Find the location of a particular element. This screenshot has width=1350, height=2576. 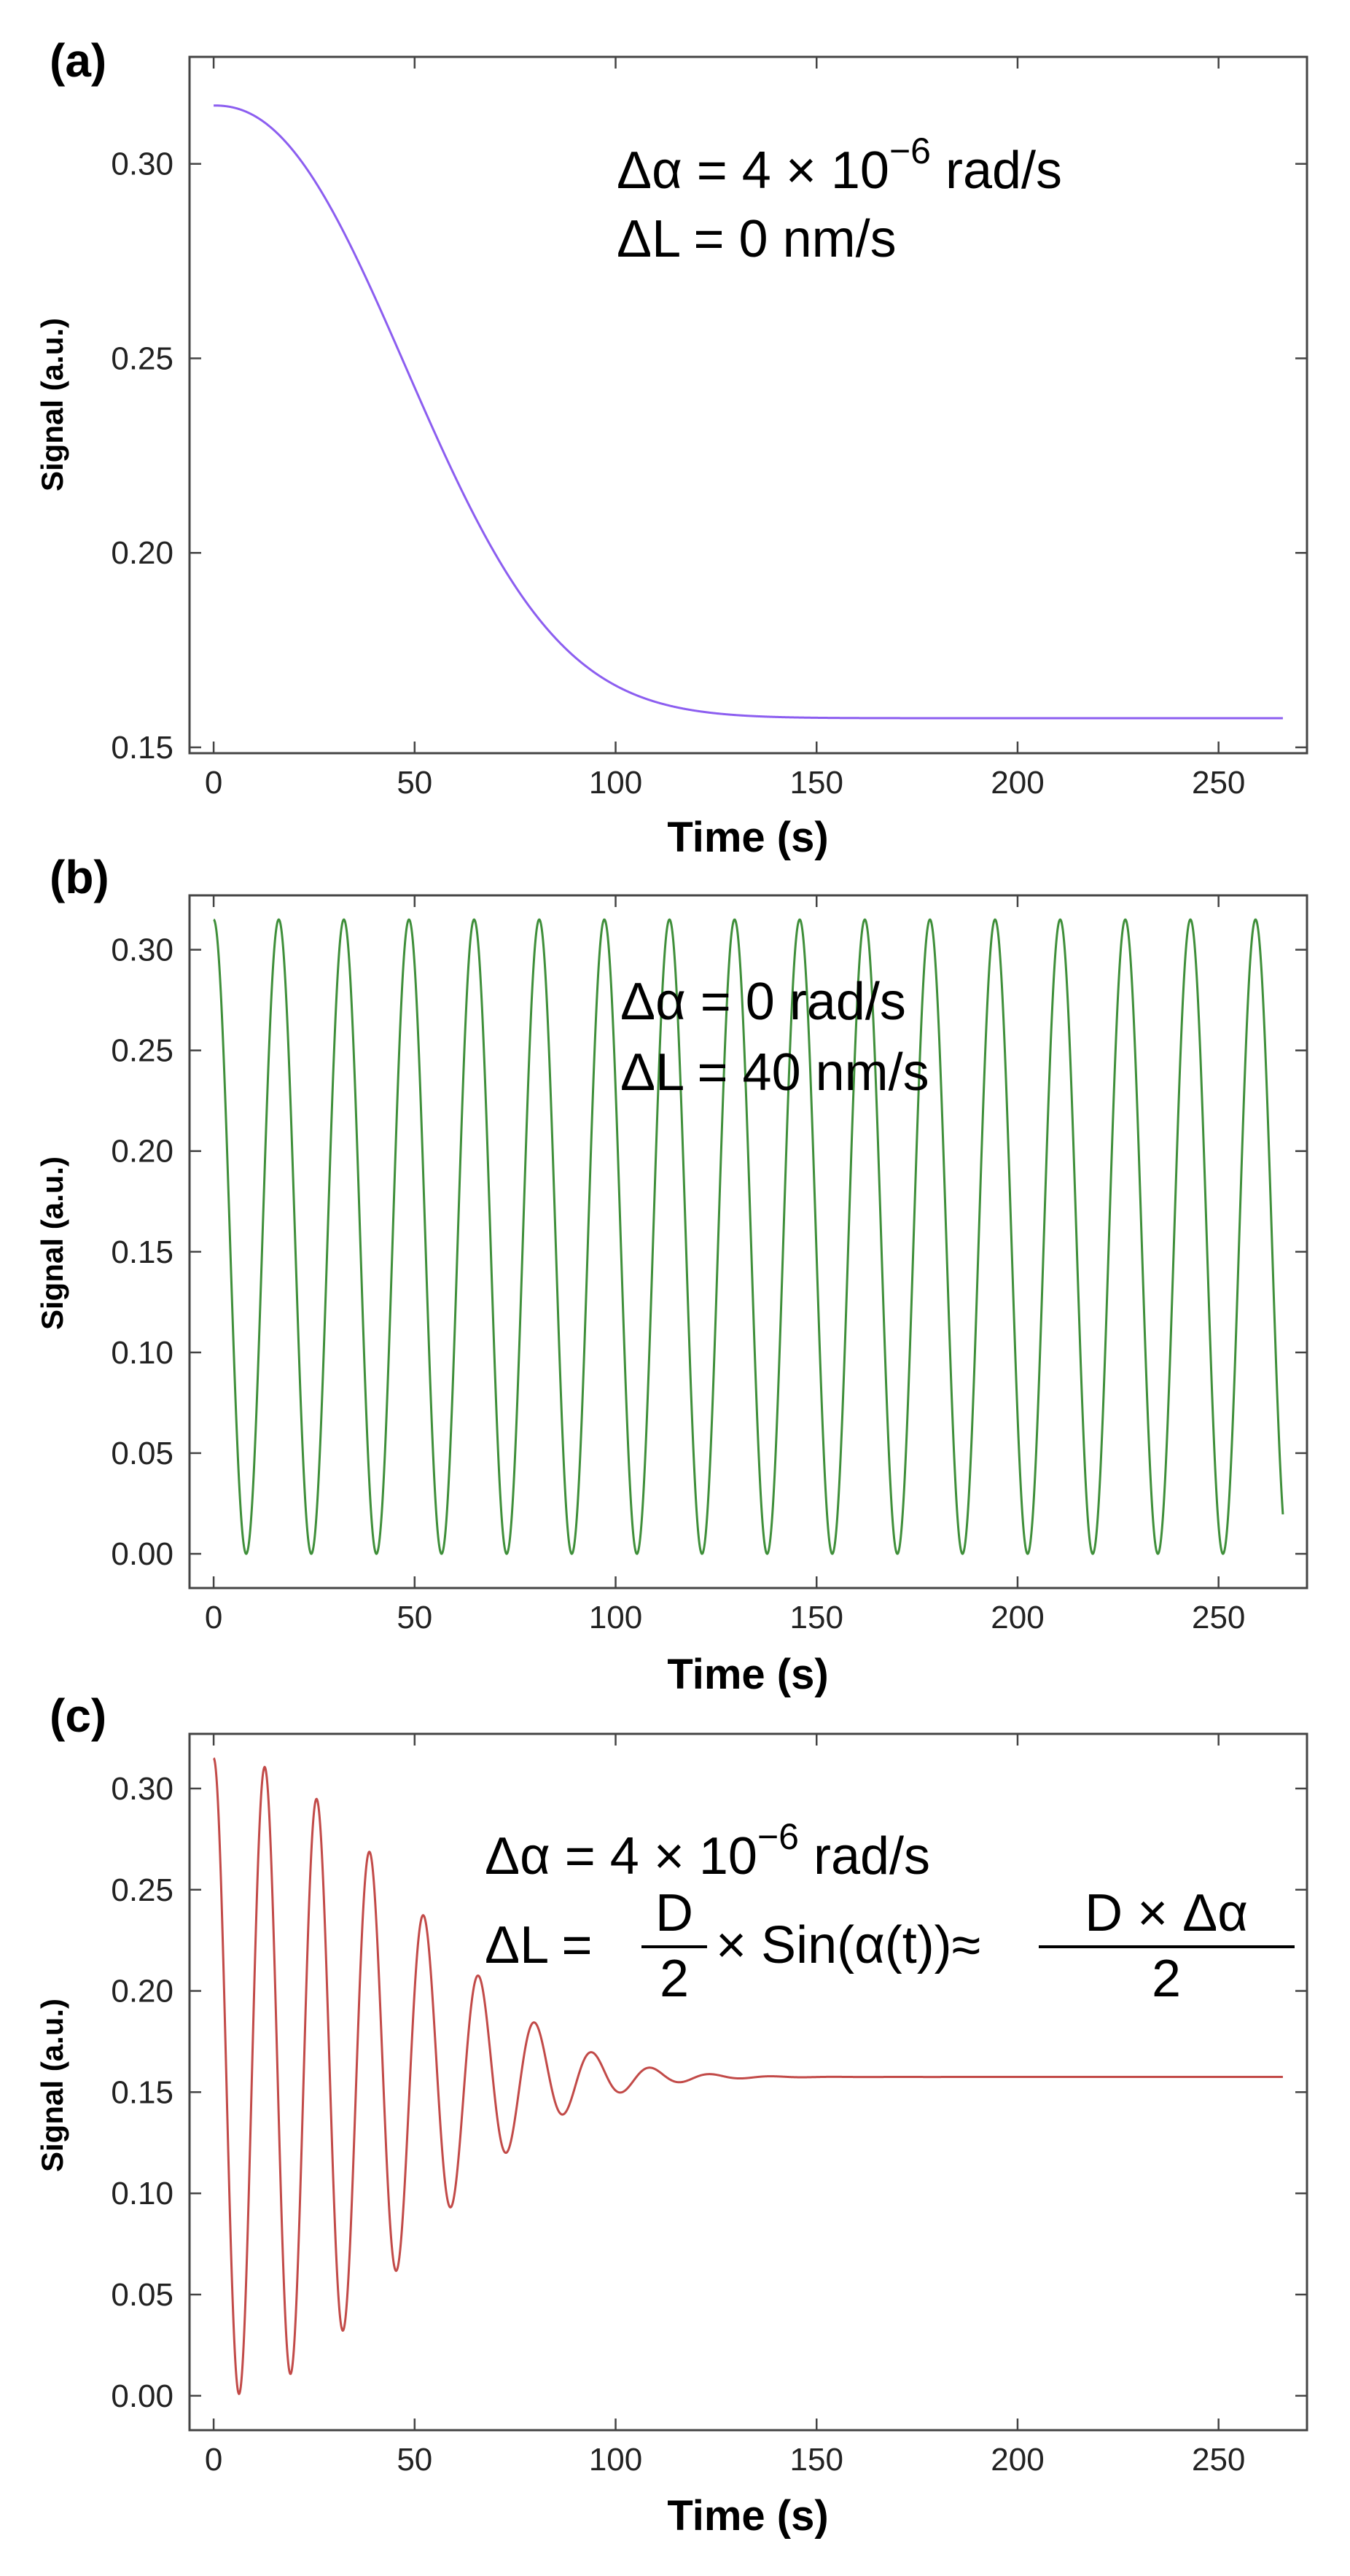

panel-b-annotation-line1: Δα = 0 rad/s is located at coordinates (763, 1002).